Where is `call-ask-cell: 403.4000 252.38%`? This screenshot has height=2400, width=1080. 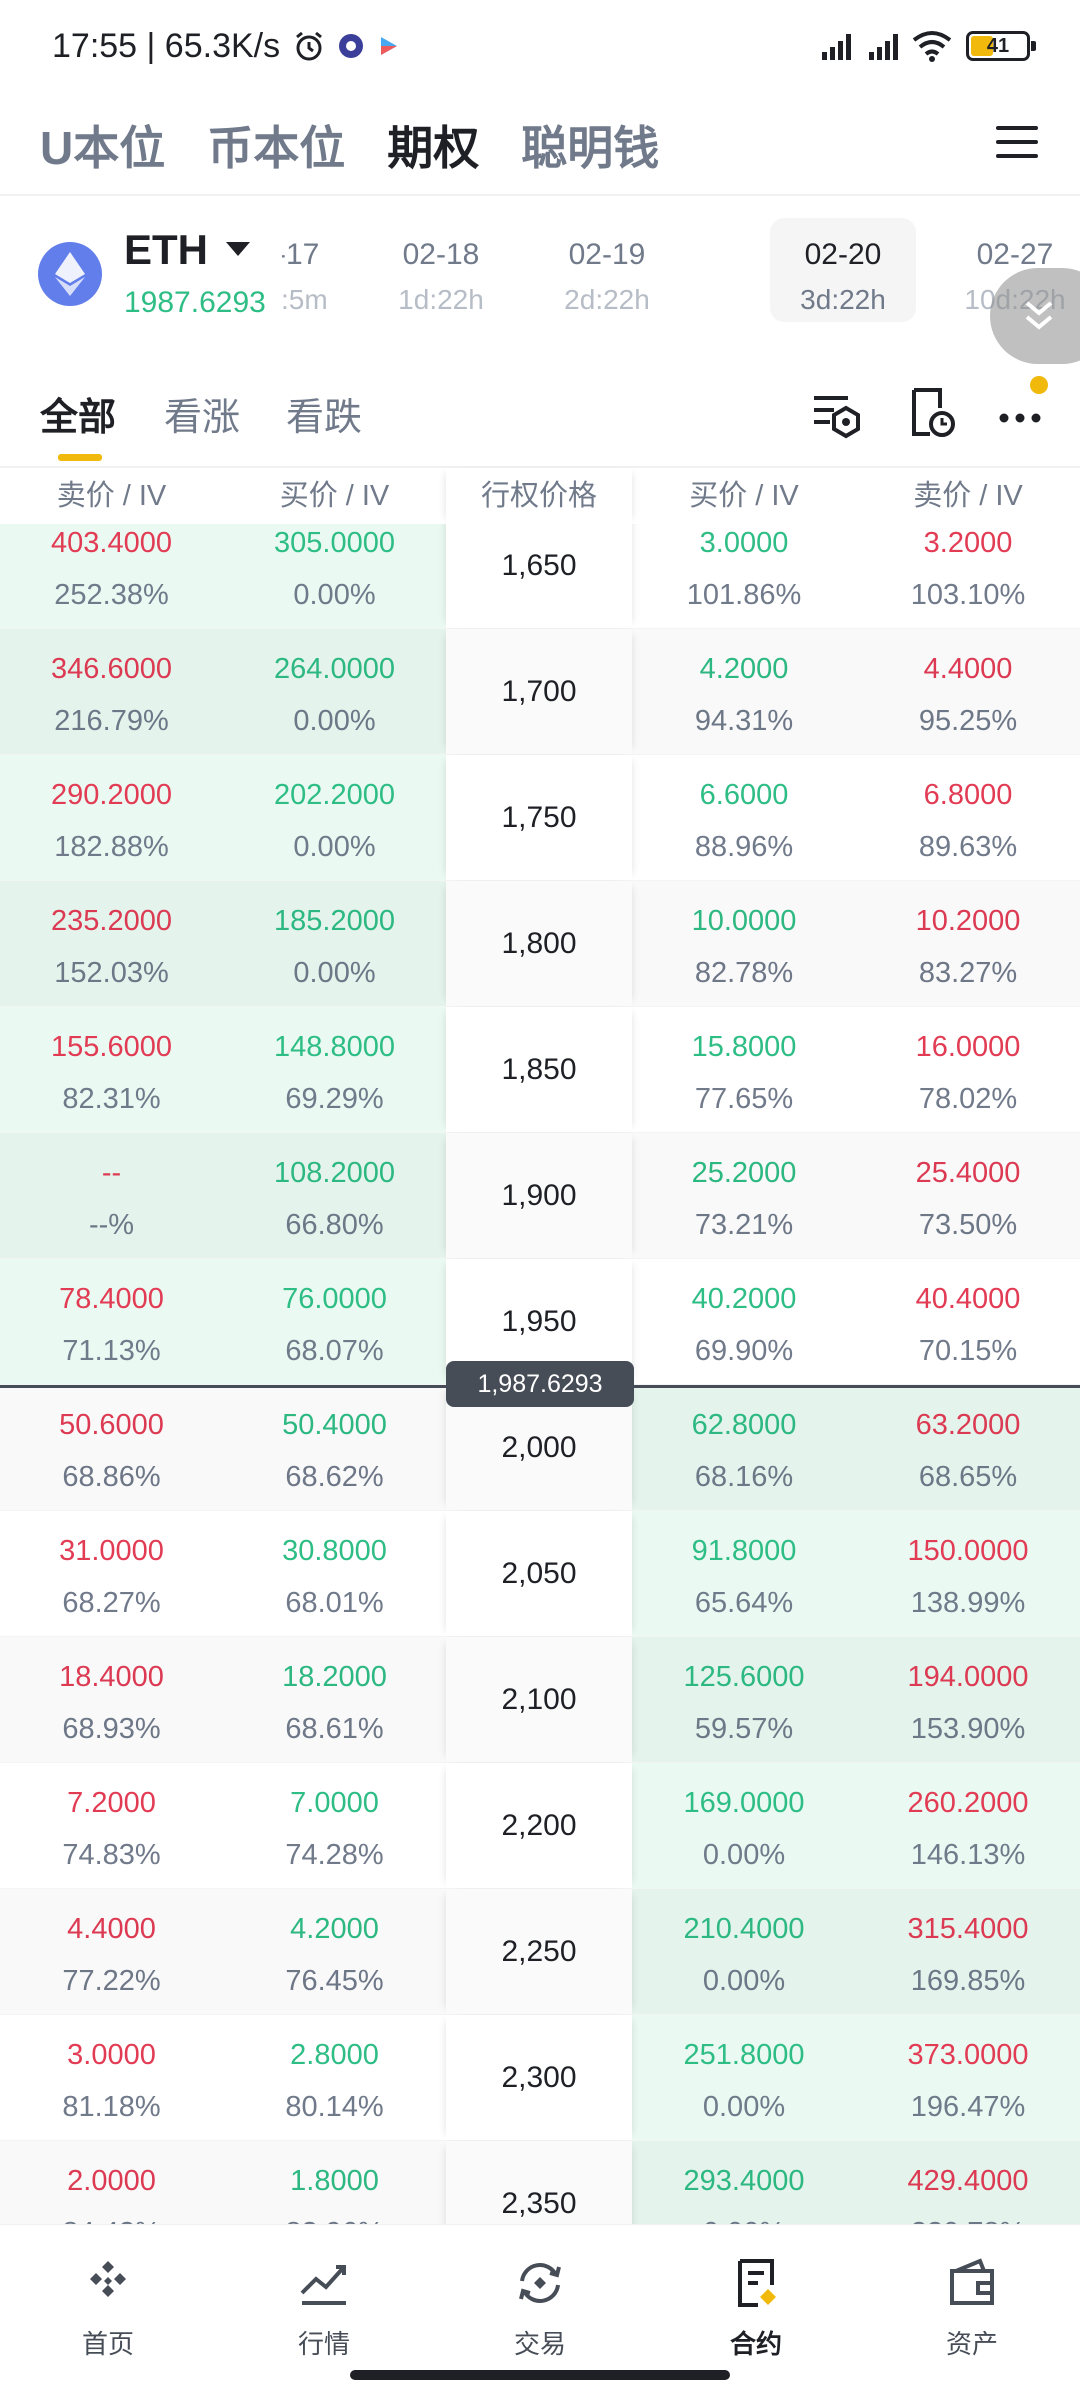
call-ask-cell: 403.4000 252.38% is located at coordinates (111, 576).